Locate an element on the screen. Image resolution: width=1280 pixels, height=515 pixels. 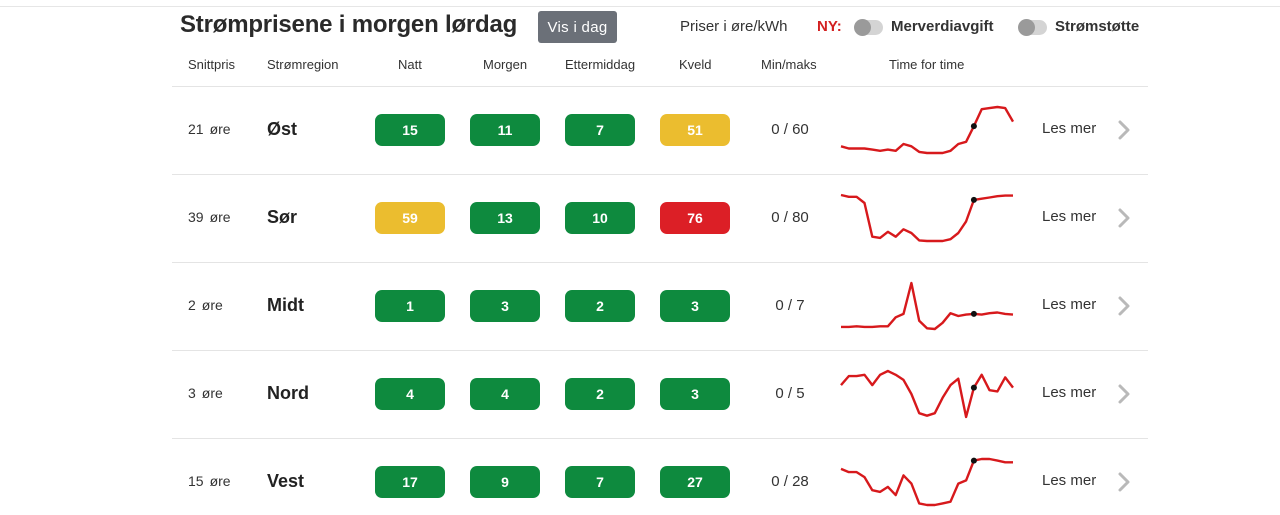
page-title: Strømprisene i morgen lørdag is located at coordinates (349, 24).